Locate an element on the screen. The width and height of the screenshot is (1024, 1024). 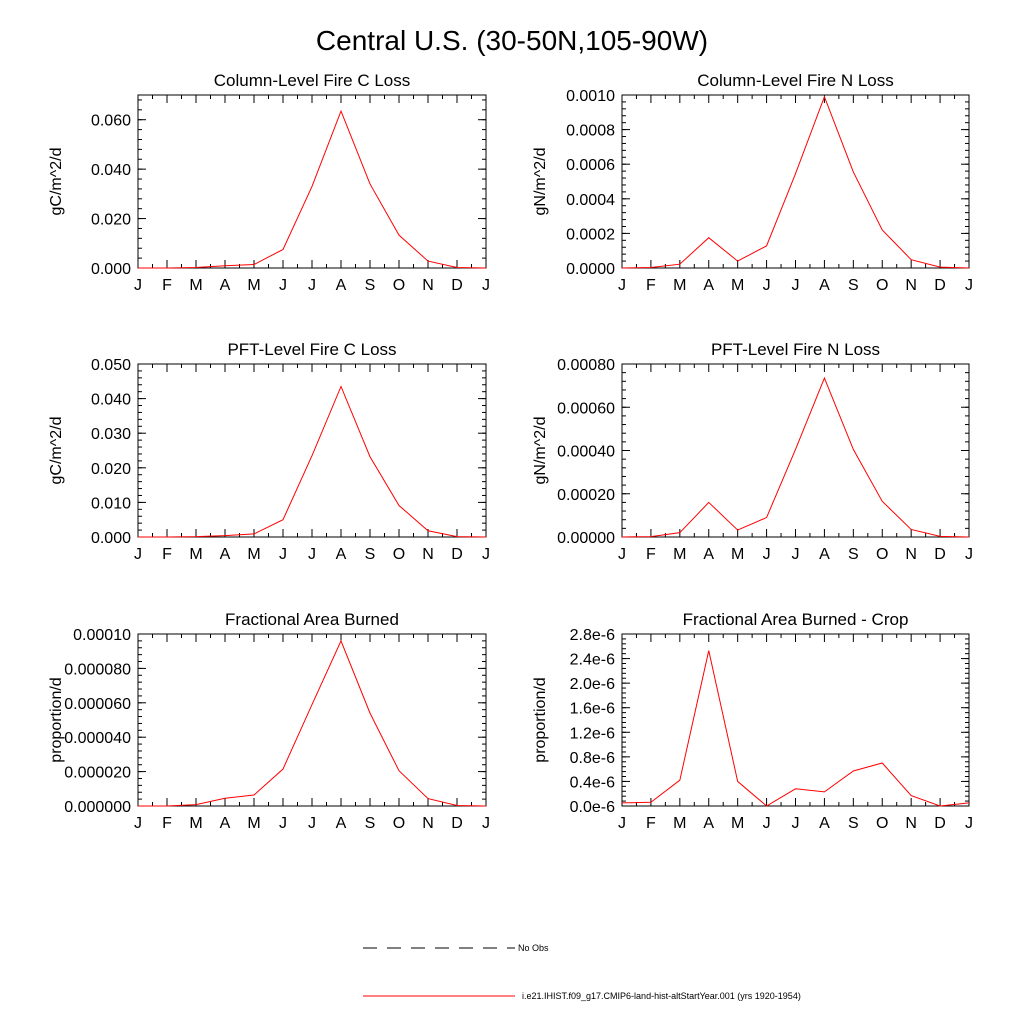
y-tick-label: 0.8e-6 is located at coordinates (592, 758).